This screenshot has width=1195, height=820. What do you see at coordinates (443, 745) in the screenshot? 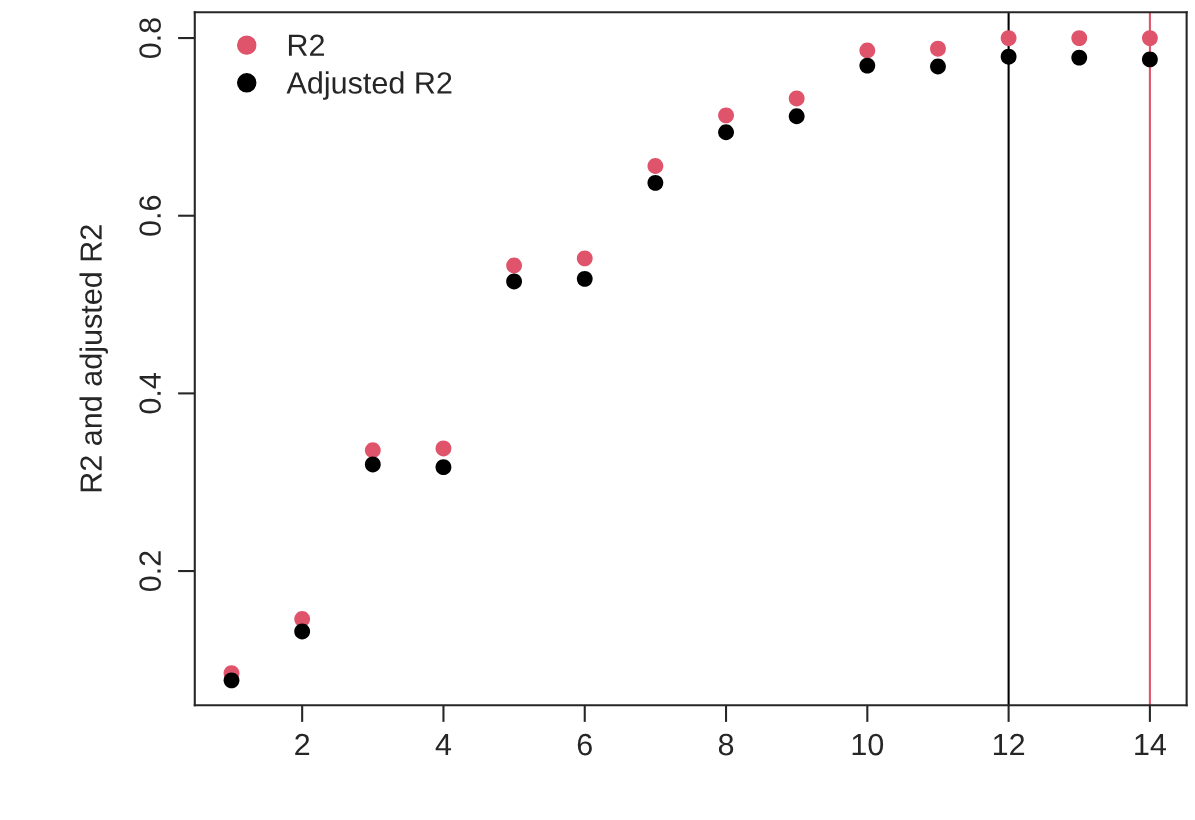
I see `x-tick-label: 4` at bounding box center [443, 745].